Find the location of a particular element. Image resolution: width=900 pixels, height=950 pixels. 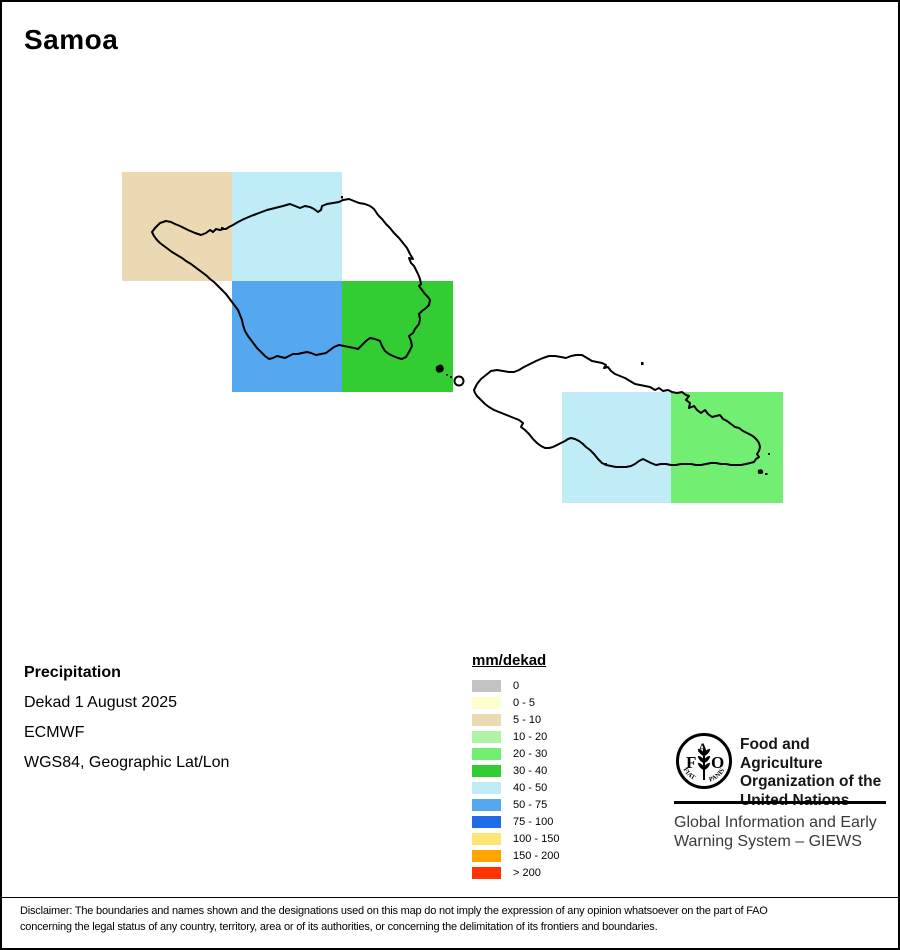

legend-item: 40 - 50 is located at coordinates (515, 787).